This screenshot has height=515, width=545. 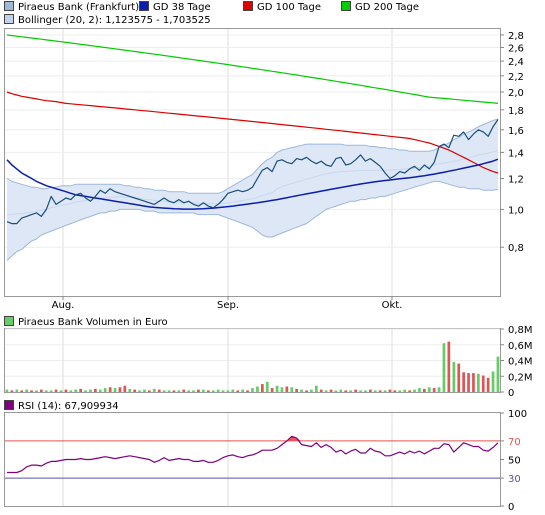 I want to click on legend-gd38-swatch, so click(x=144, y=6).